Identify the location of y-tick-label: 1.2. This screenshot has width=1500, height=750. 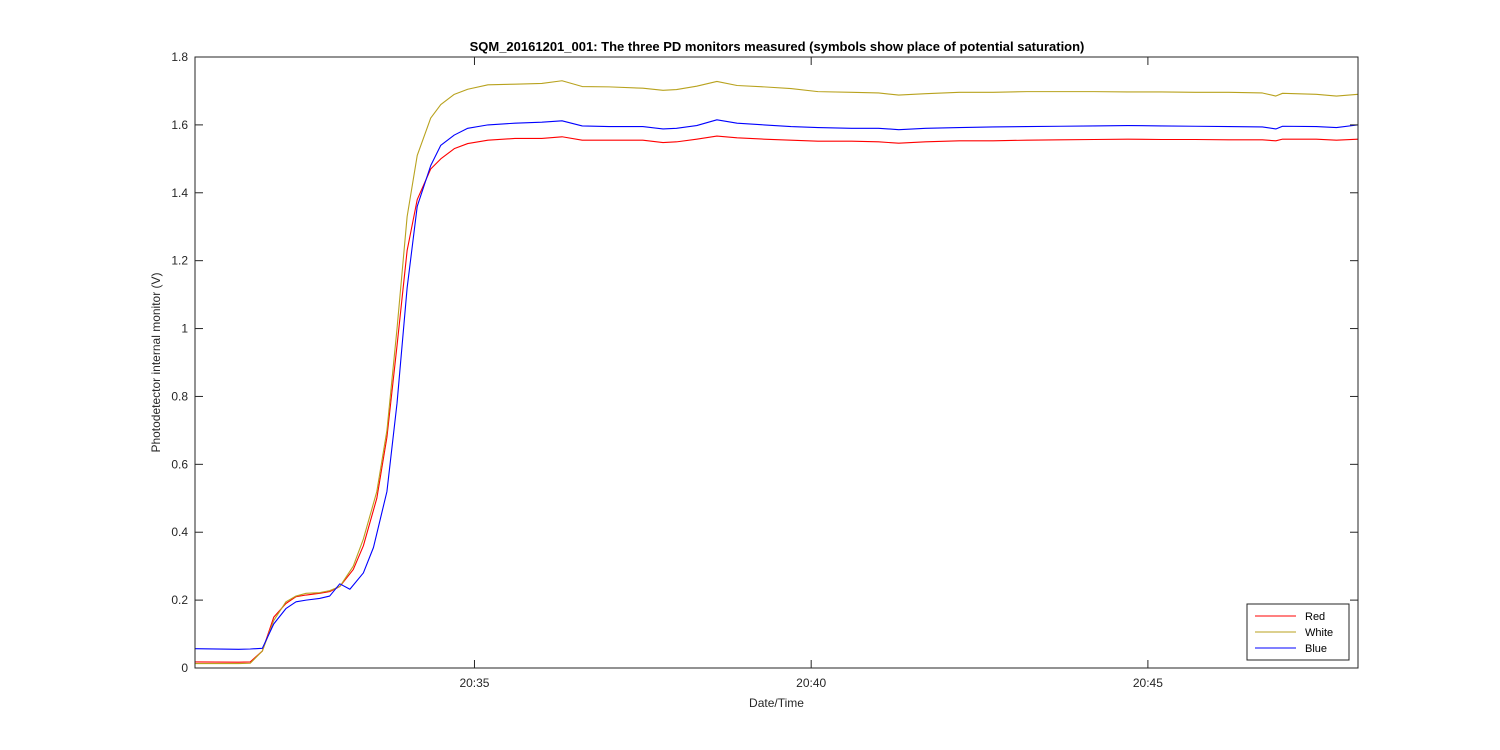
(179, 261).